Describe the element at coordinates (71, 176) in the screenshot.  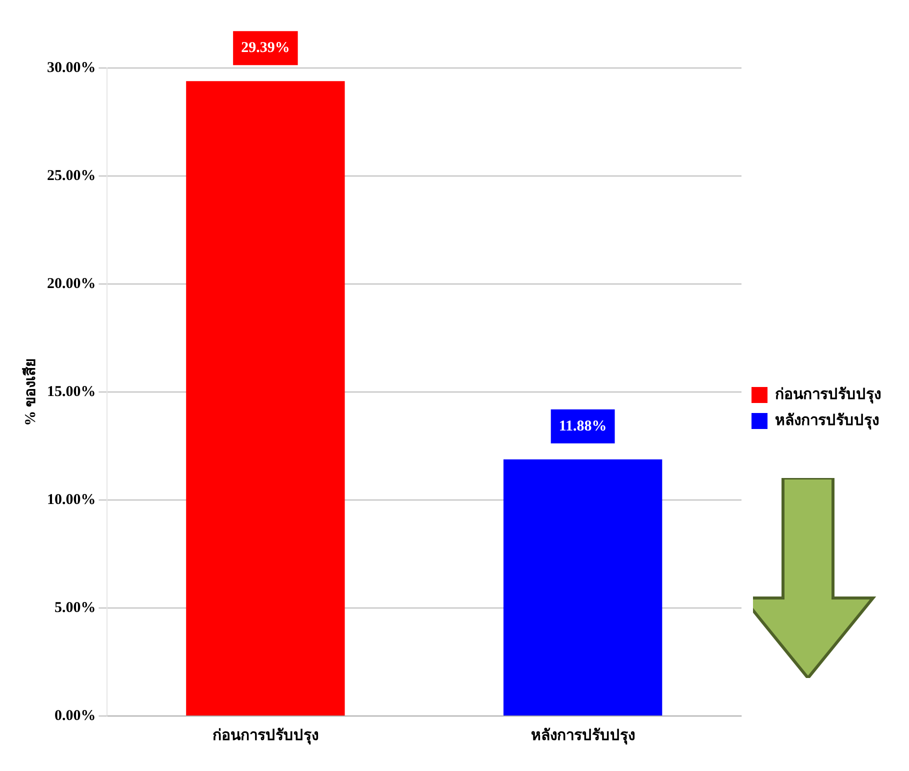
I see `y-tick-label: 25.00%` at that location.